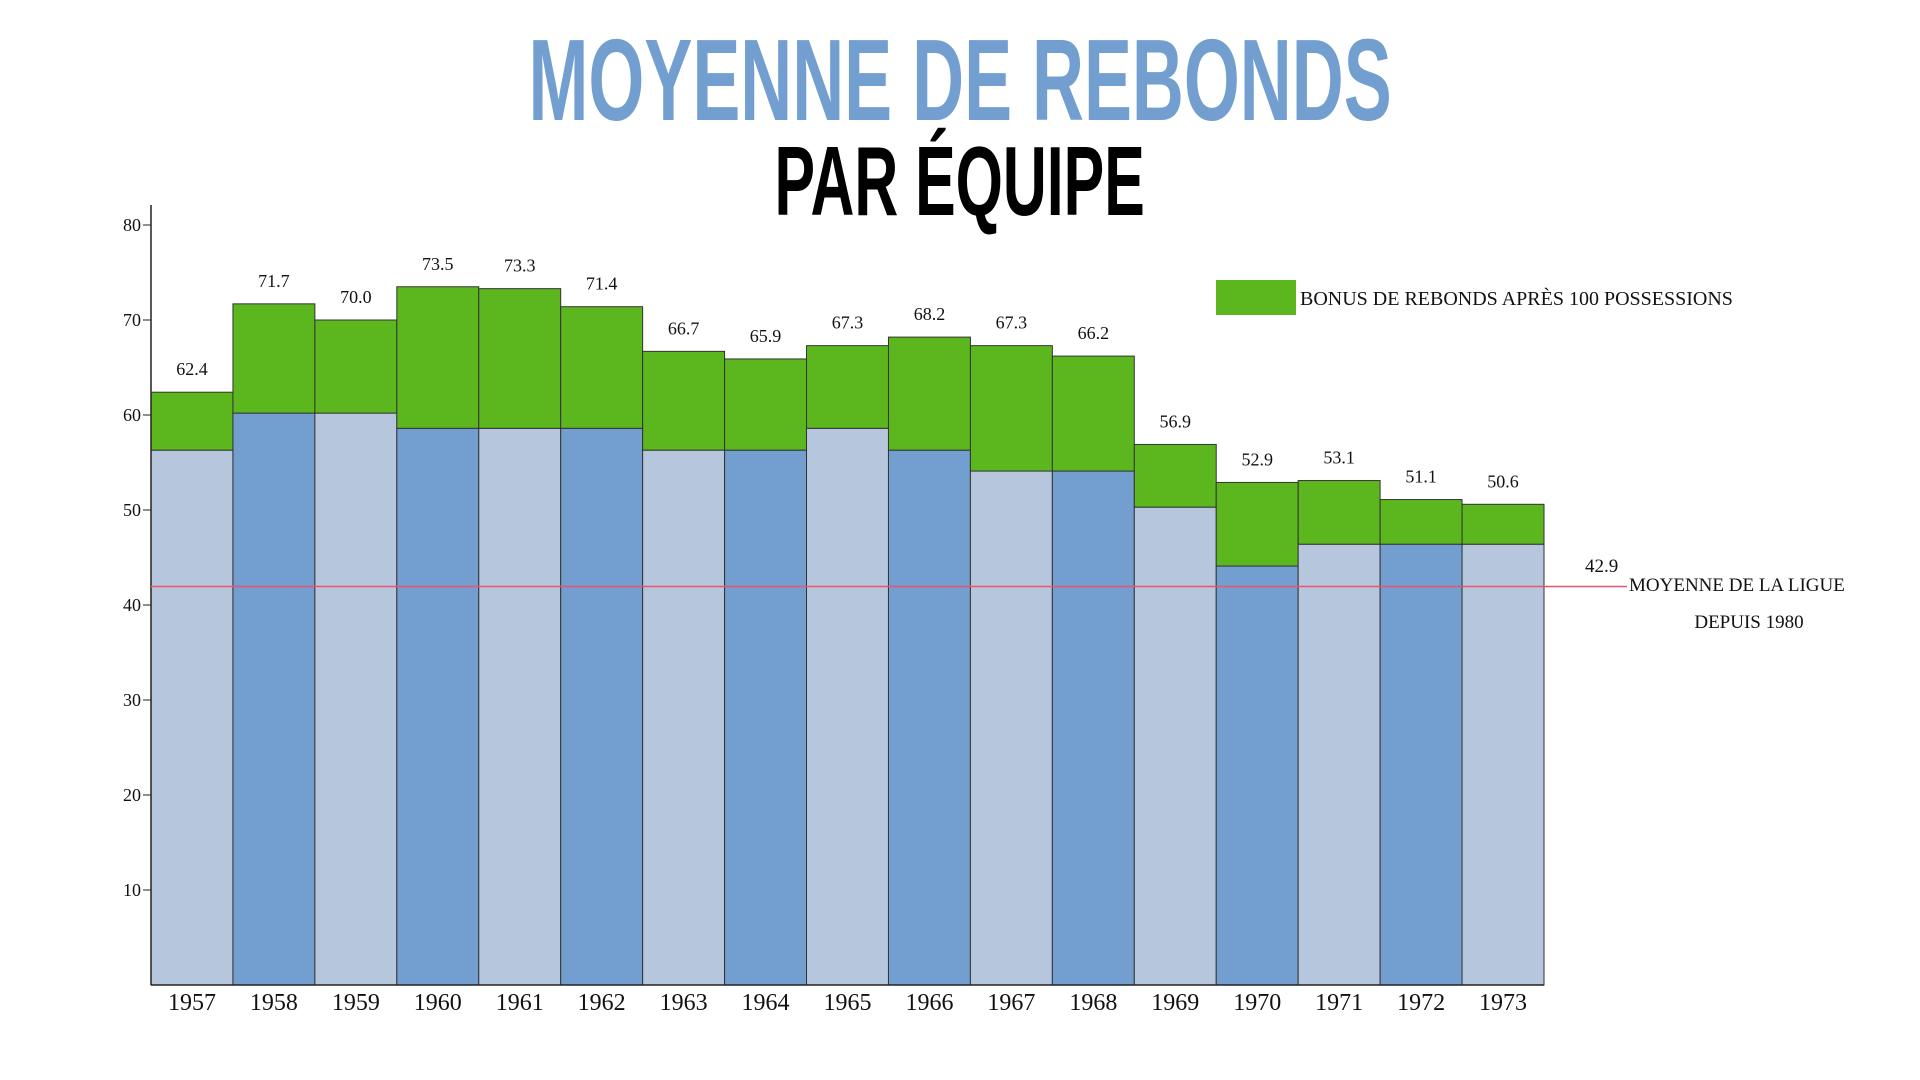  I want to click on x-tick-label-1972: 1972, so click(1421, 1003).